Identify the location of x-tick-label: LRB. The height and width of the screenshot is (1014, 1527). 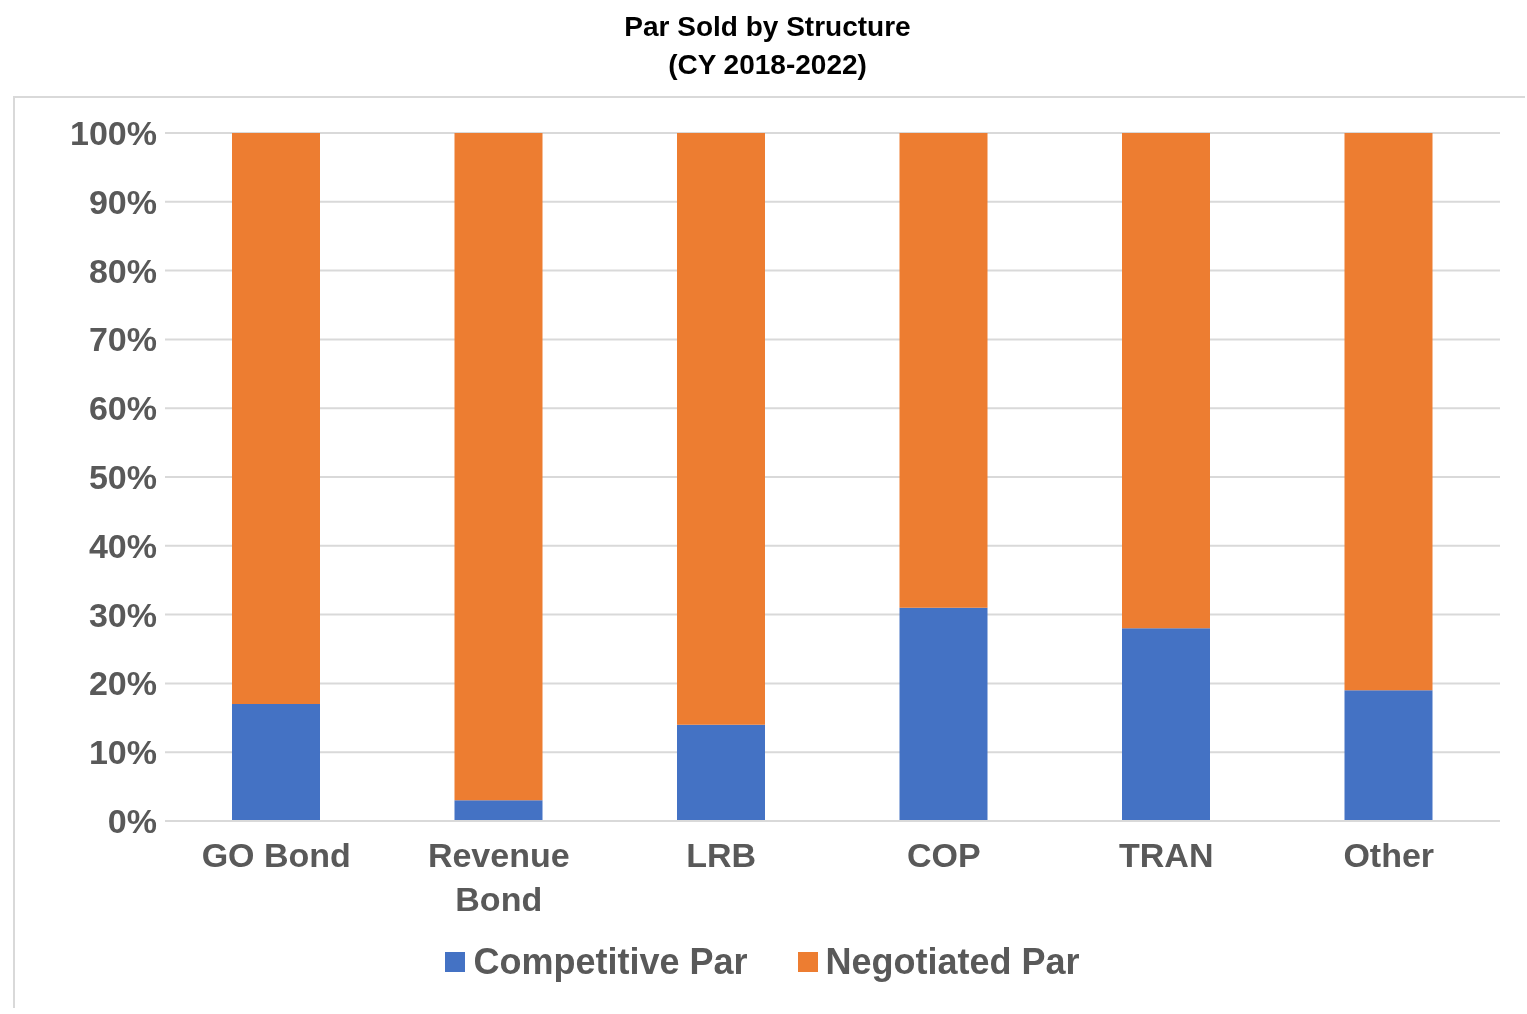
(721, 855).